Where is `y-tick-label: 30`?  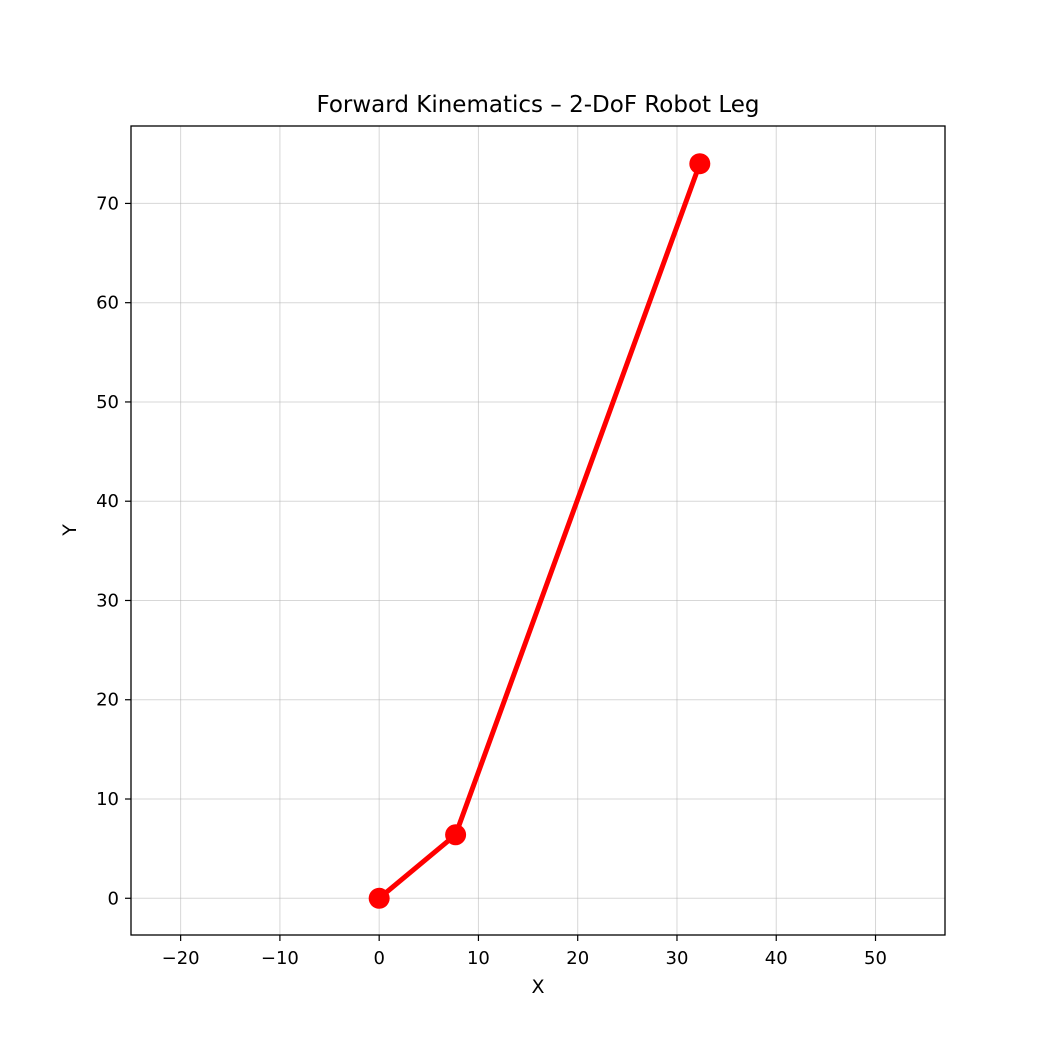 y-tick-label: 30 is located at coordinates (107, 600).